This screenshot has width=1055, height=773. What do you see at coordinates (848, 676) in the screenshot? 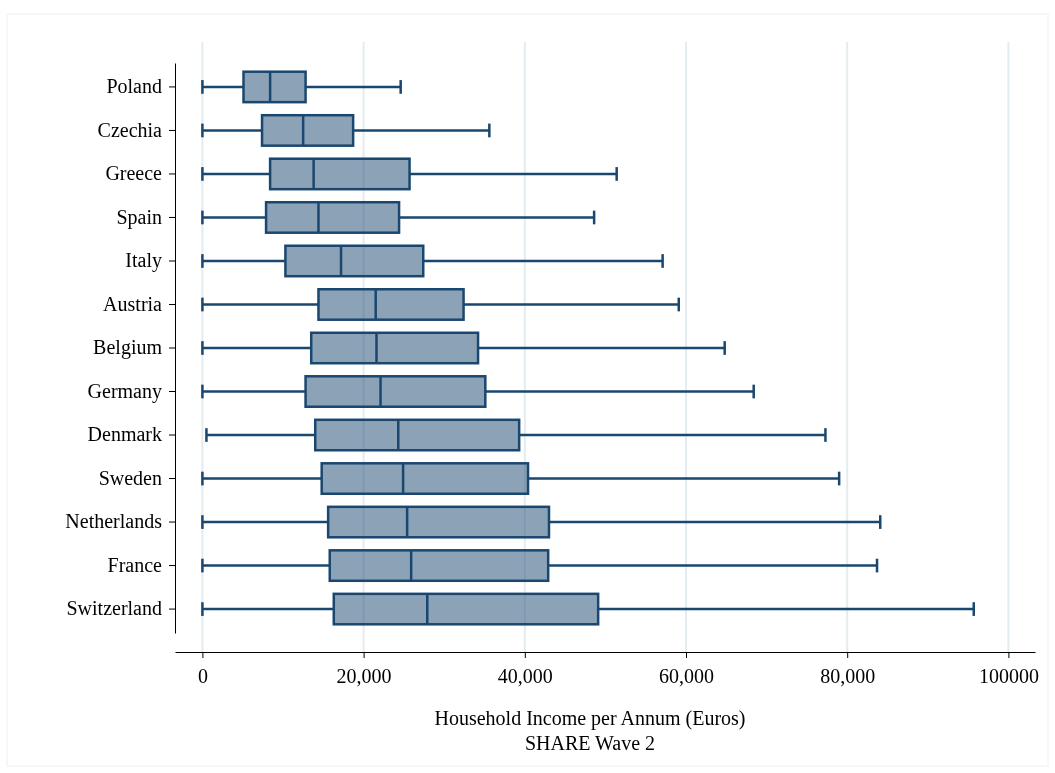
I see `x-tick-label: 80,000` at bounding box center [848, 676].